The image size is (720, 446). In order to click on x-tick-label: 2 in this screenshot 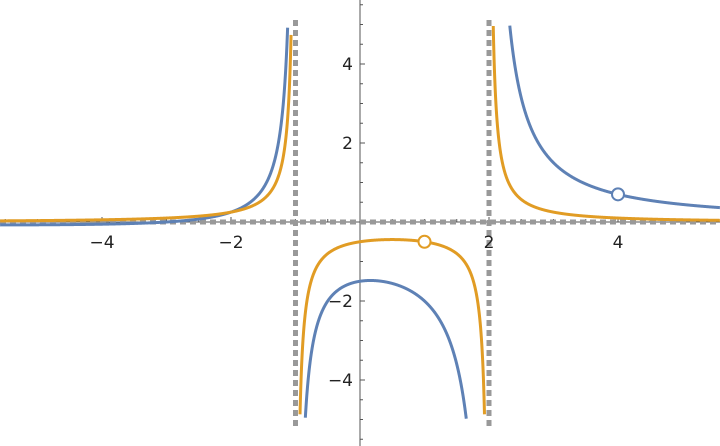, I will do `click(489, 243)`.